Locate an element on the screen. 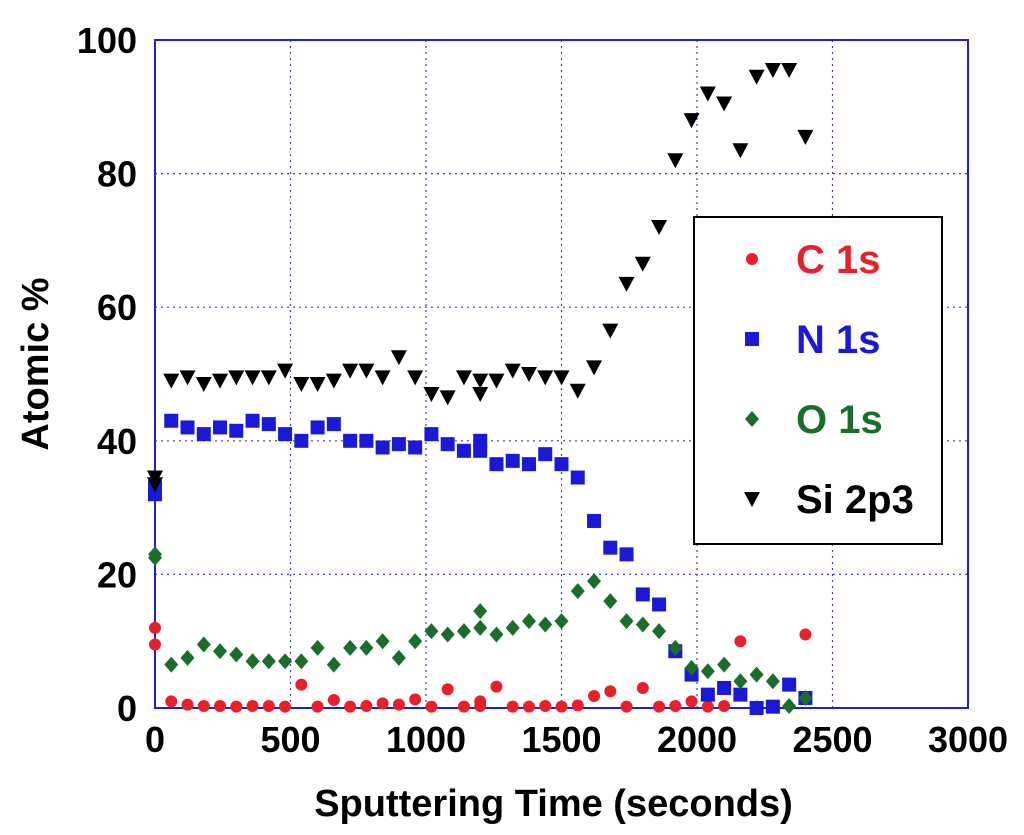  y-tick-label: 60 is located at coordinates (117, 307).